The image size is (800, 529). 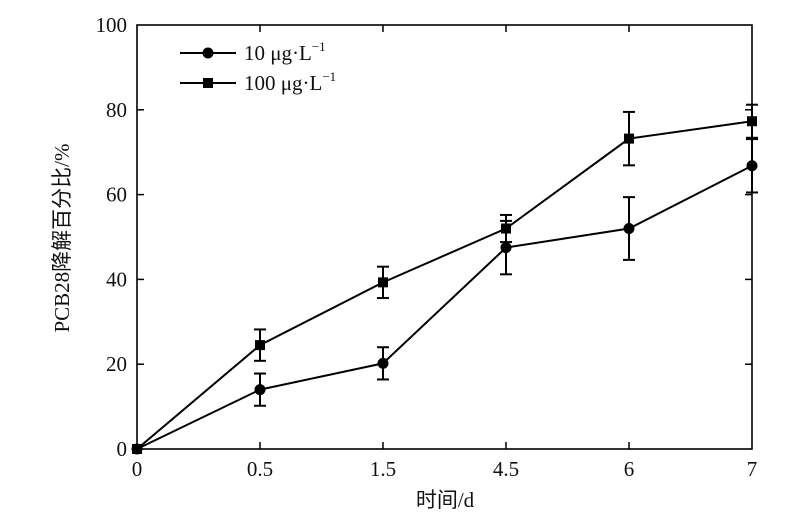 What do you see at coordinates (208, 53) in the screenshot?
I see `legend-marker-circle` at bounding box center [208, 53].